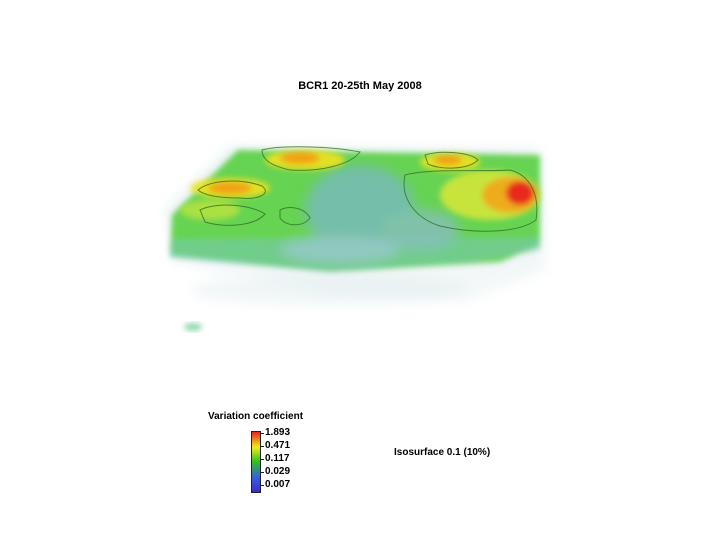 Image resolution: width=720 pixels, height=540 pixels. Describe the element at coordinates (275, 445) in the screenshot. I see `legend-tick-label: 0.471` at that location.